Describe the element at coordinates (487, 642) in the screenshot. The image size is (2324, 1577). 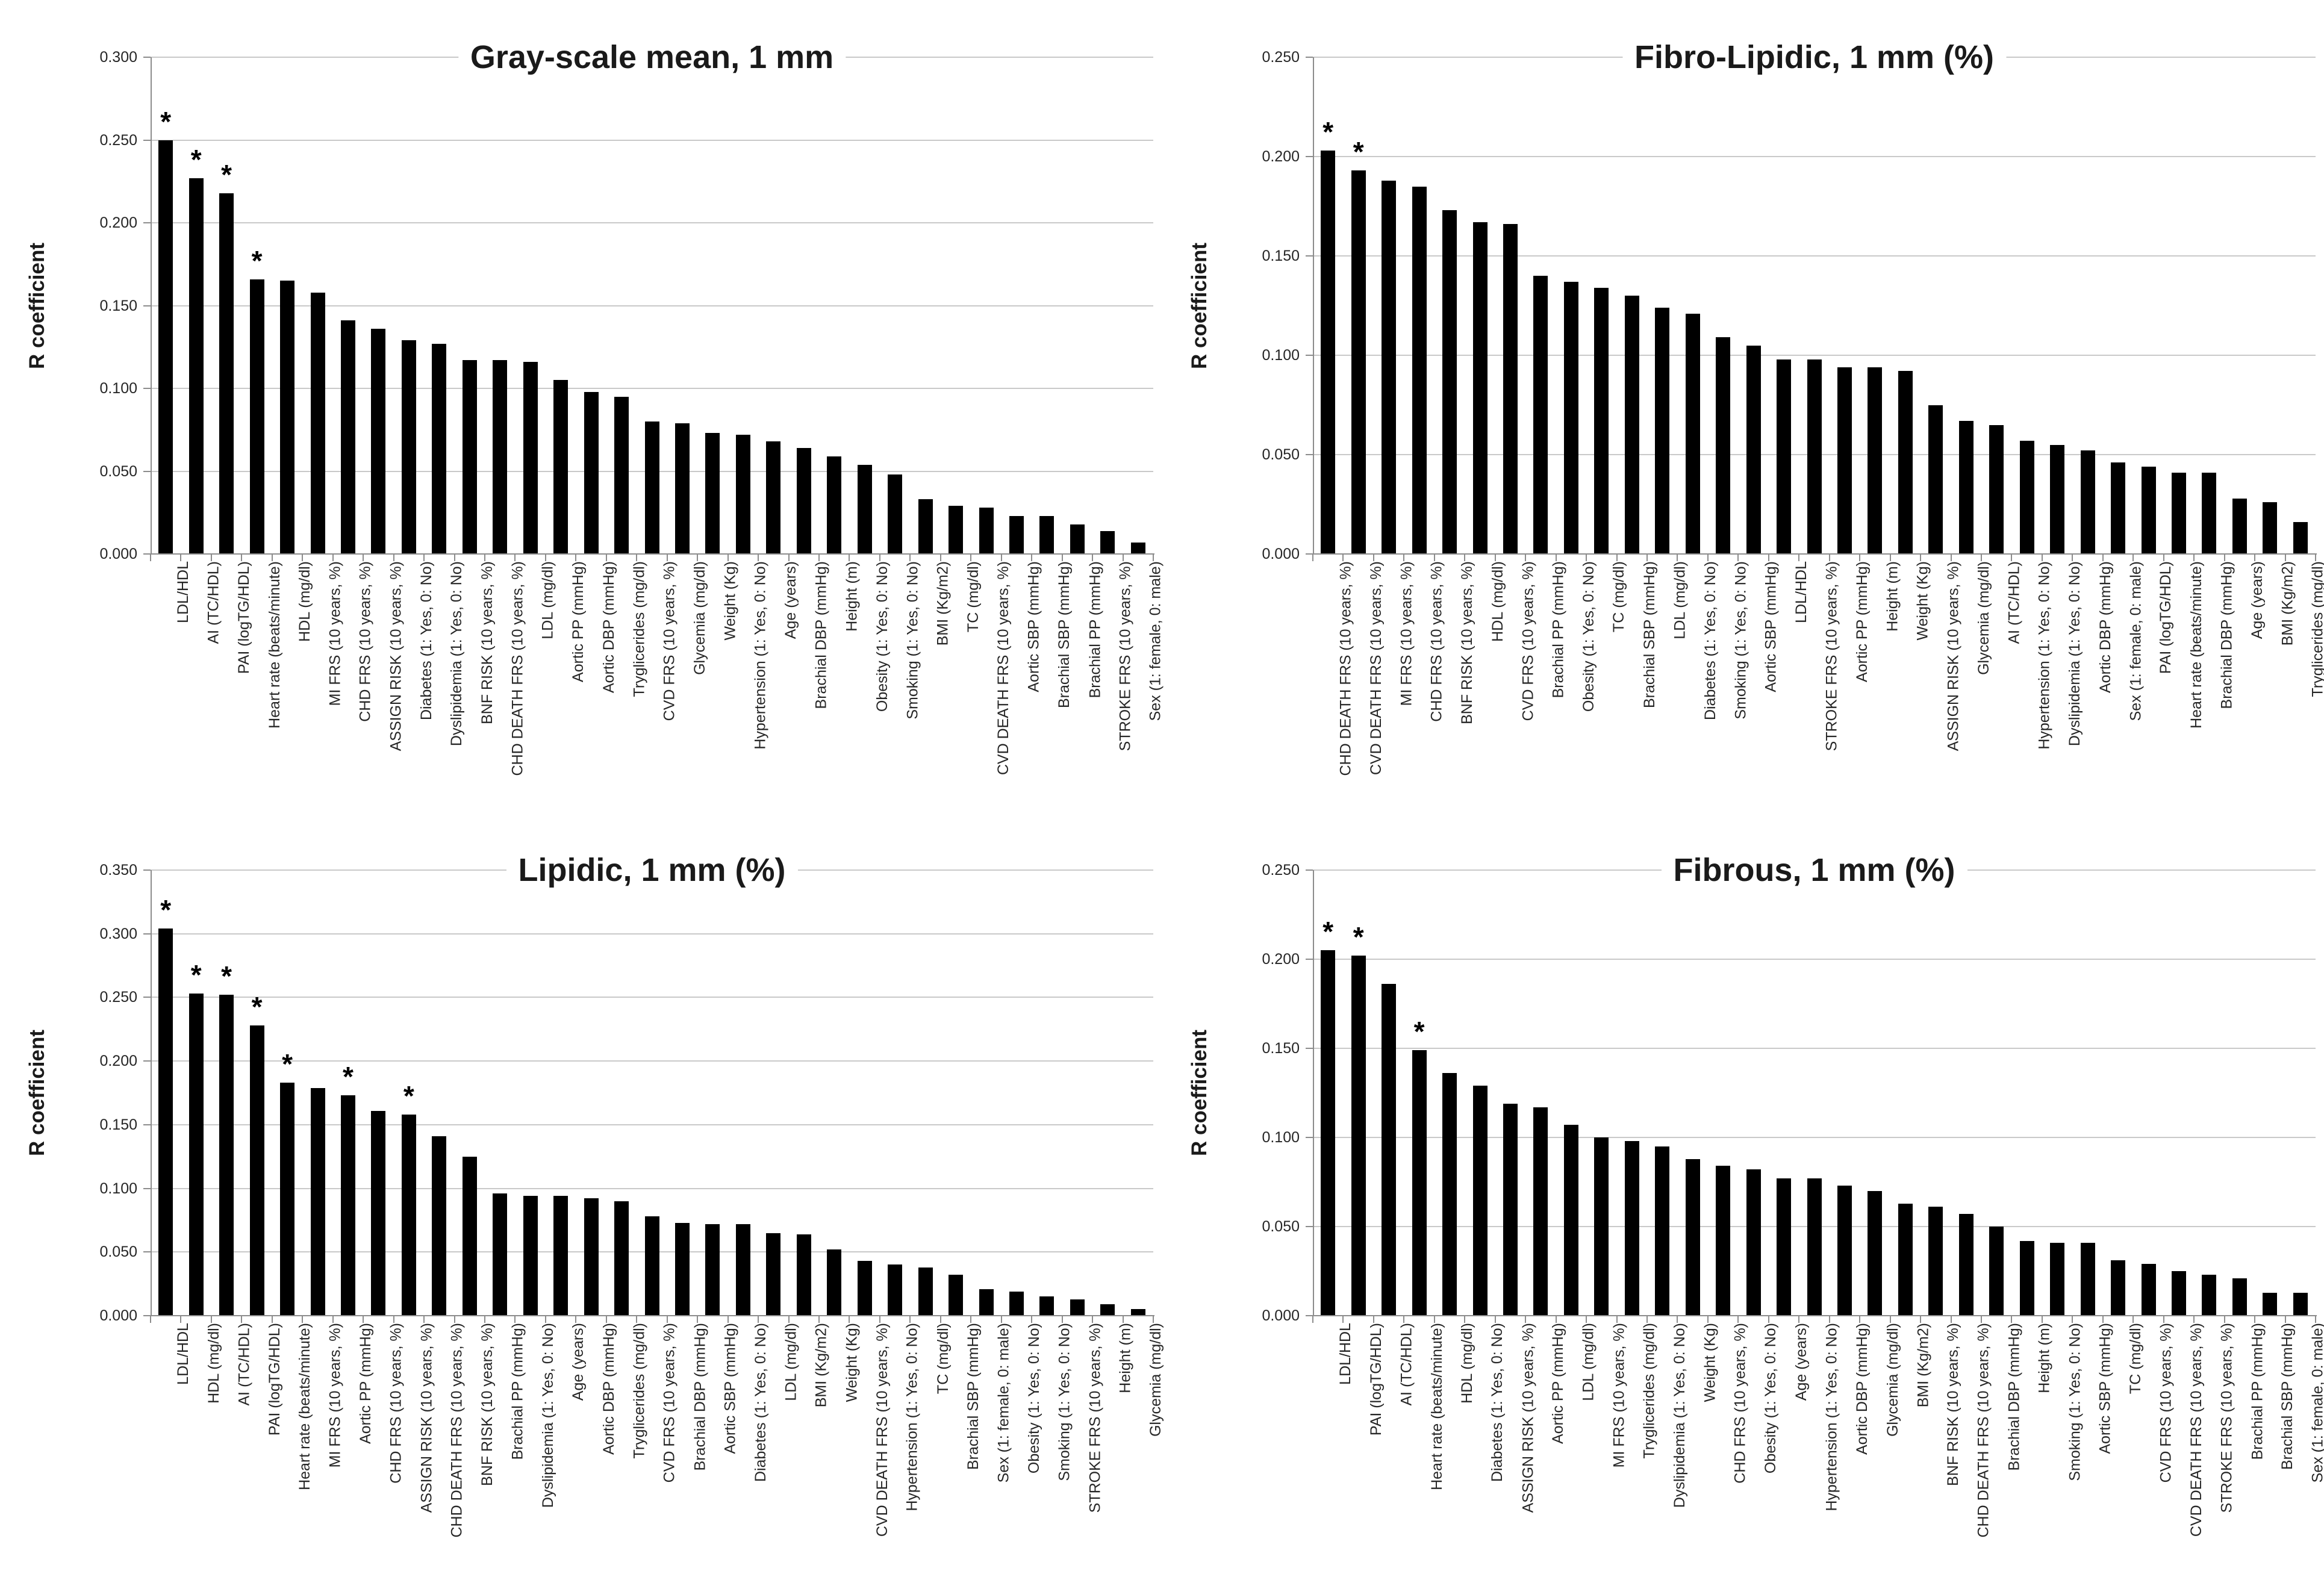
I see `x-category-label: BNF RISK (10 years, %)` at that location.